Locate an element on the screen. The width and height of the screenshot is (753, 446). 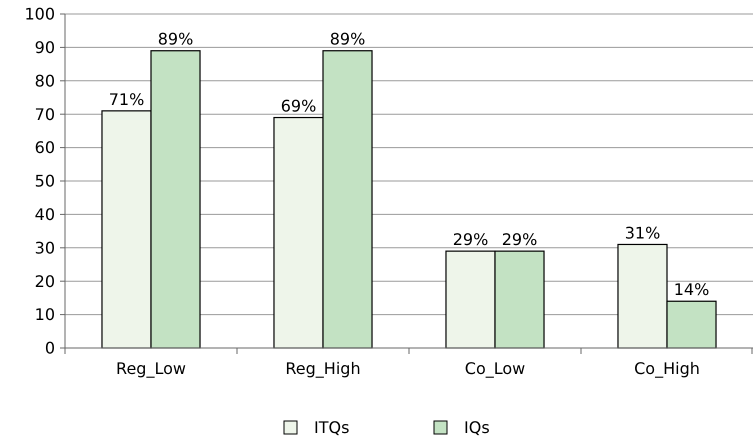
x-tick-label: Reg_Low is located at coordinates (151, 368).